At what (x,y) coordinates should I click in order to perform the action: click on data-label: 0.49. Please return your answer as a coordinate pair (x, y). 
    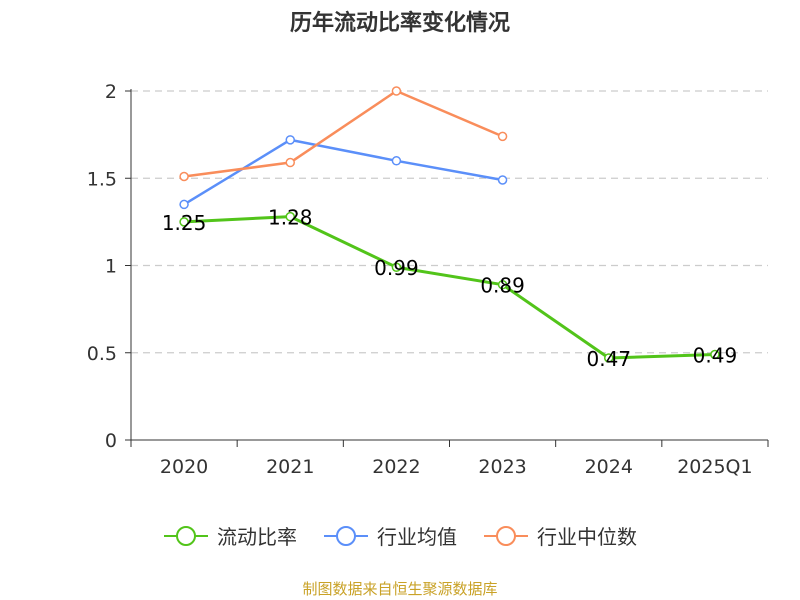
    Looking at the image, I should click on (715, 355).